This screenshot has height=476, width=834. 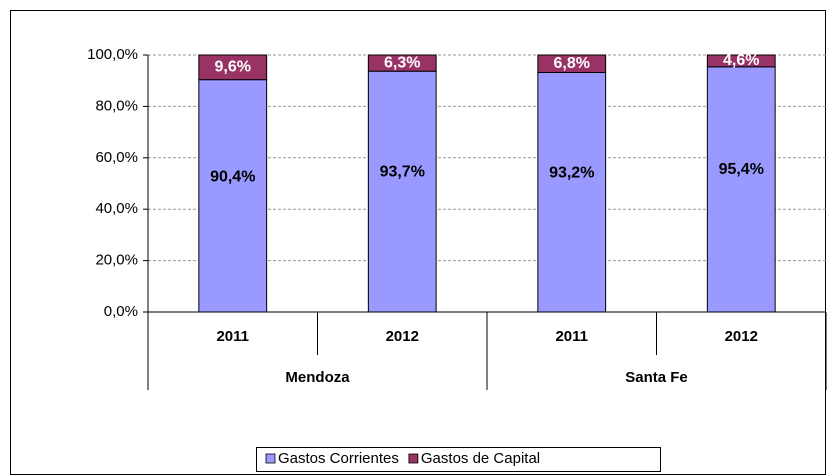 I want to click on y-tick-label: 80,0%, so click(x=116, y=105).